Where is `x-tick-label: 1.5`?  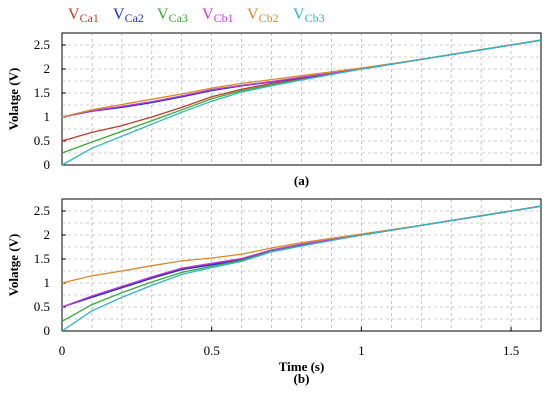
x-tick-label: 1.5 is located at coordinates (511, 350).